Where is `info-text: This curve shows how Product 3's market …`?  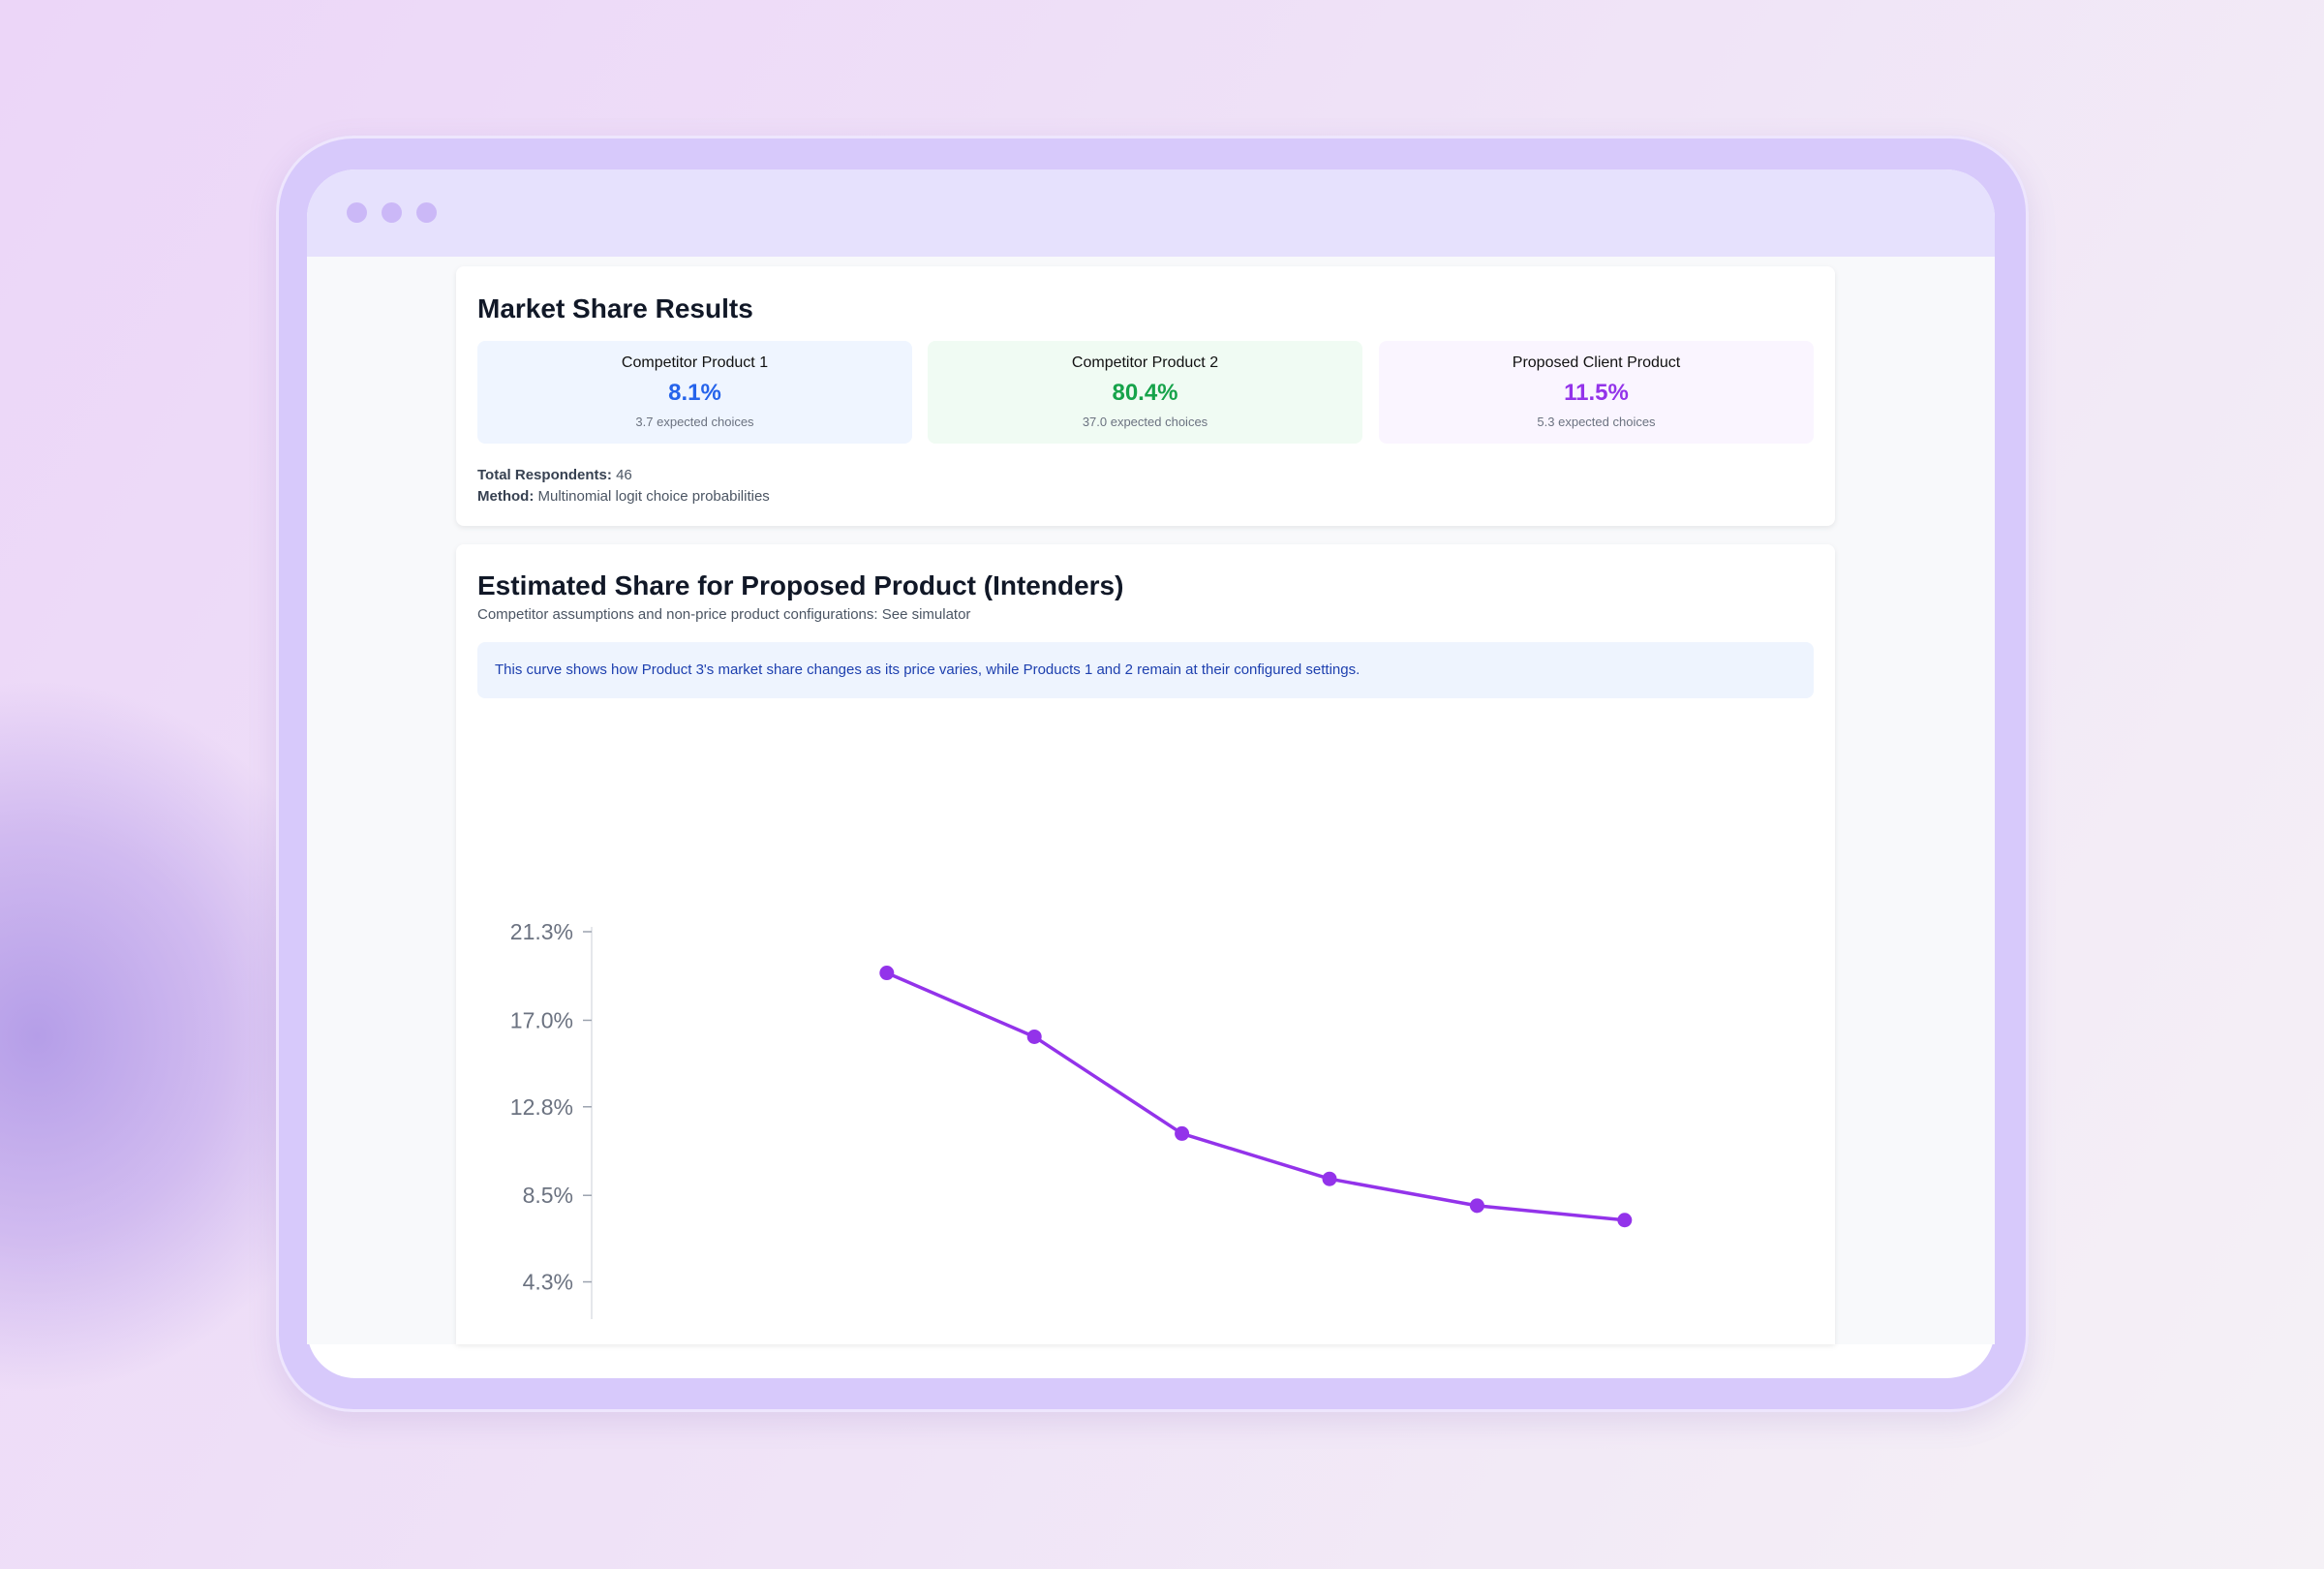
info-text: This curve shows how Product 3's market … is located at coordinates (928, 669).